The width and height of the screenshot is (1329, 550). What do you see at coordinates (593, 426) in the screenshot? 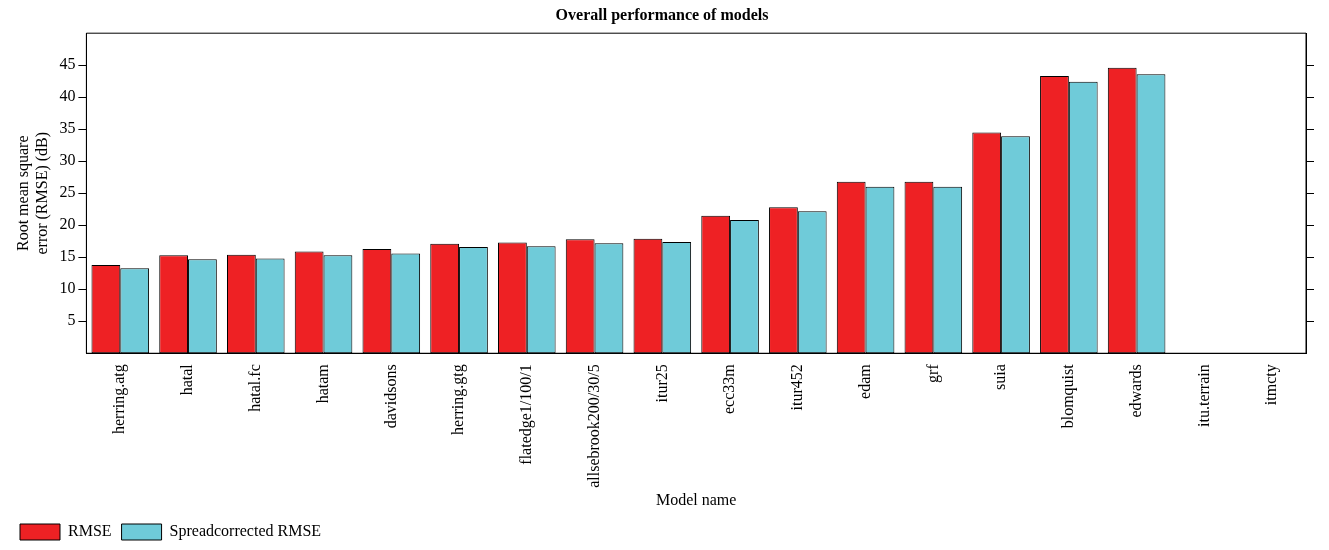
I see `x-tick-label: allsebrook200/30/5` at bounding box center [593, 426].